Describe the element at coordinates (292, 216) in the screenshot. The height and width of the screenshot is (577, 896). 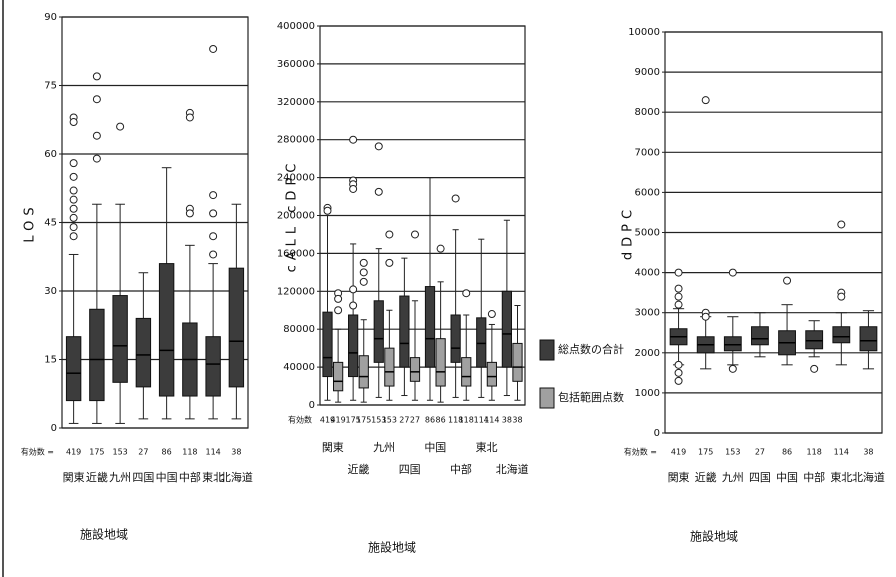
I see `y-axis-label: cALL cDPC` at that location.